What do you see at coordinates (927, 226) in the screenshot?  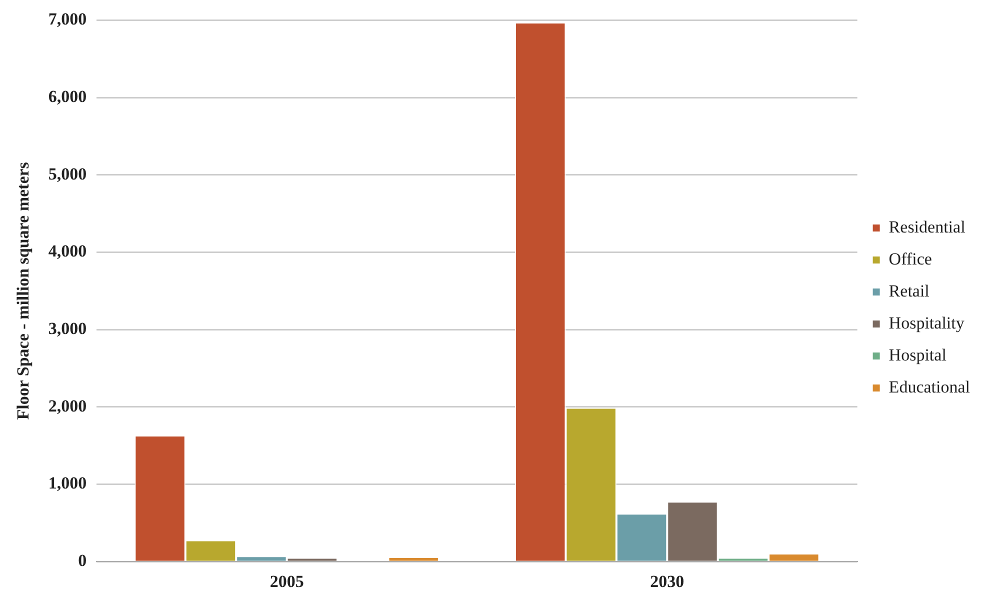 I see `legend-label: Residential` at bounding box center [927, 226].